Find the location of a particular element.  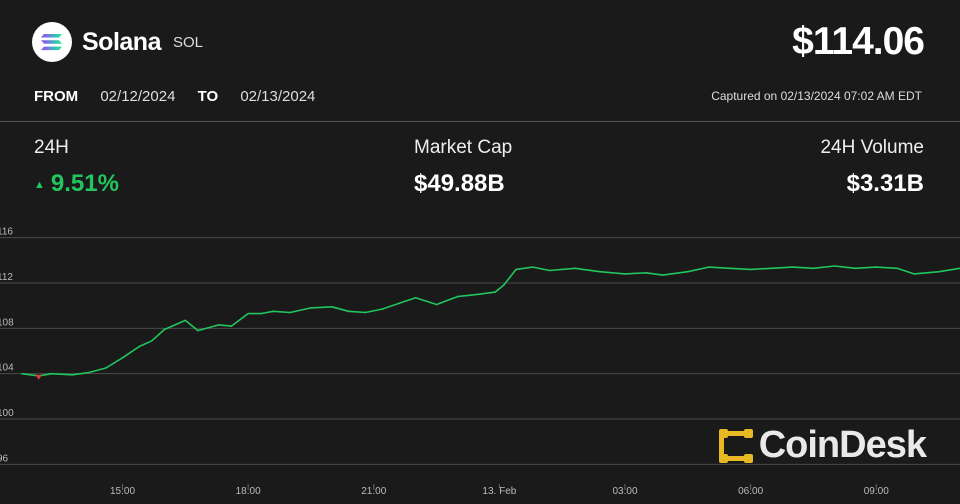

change-value: 9.51% is located at coordinates (84, 183).